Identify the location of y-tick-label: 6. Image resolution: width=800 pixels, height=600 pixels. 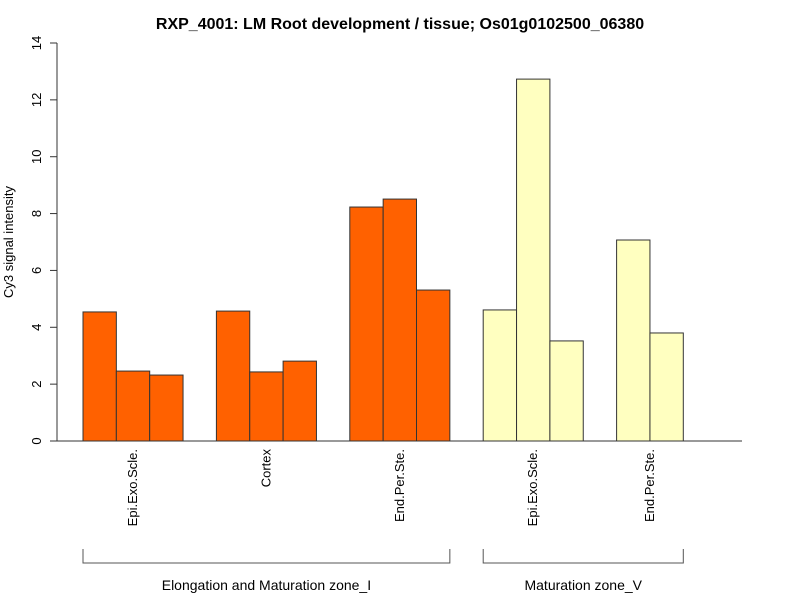
(36, 270).